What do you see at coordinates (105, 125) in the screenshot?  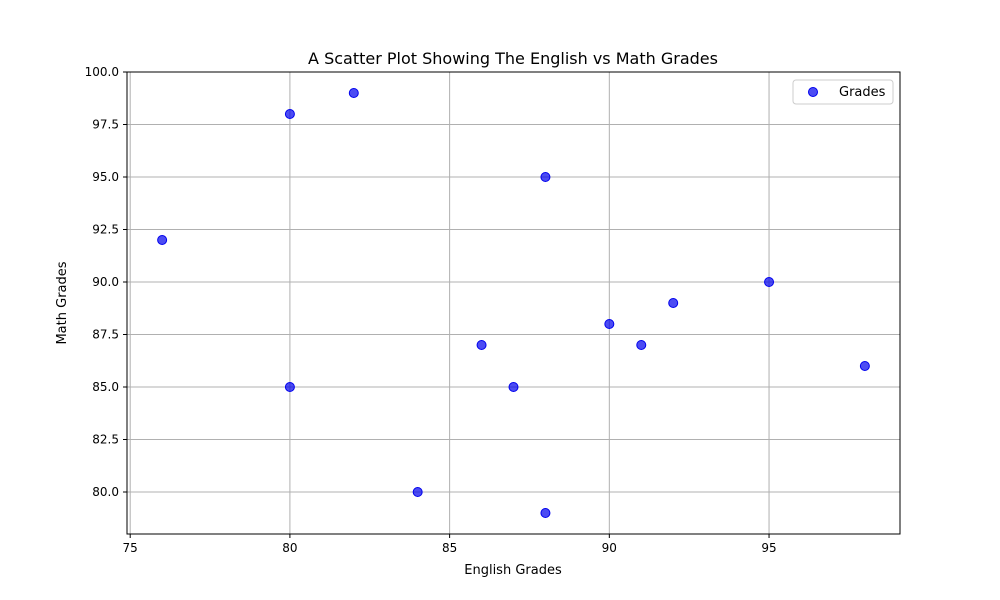 I see `y-tick-label: 97.5` at bounding box center [105, 125].